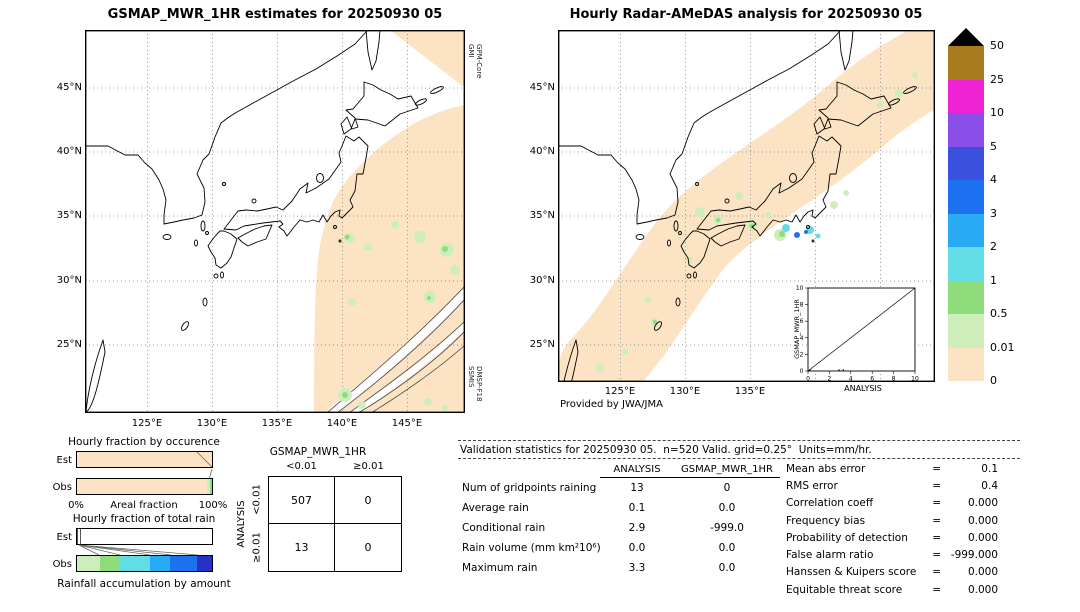 The width and height of the screenshot is (1080, 612). I want to click on occurrence-obs-bar, so click(144, 486).